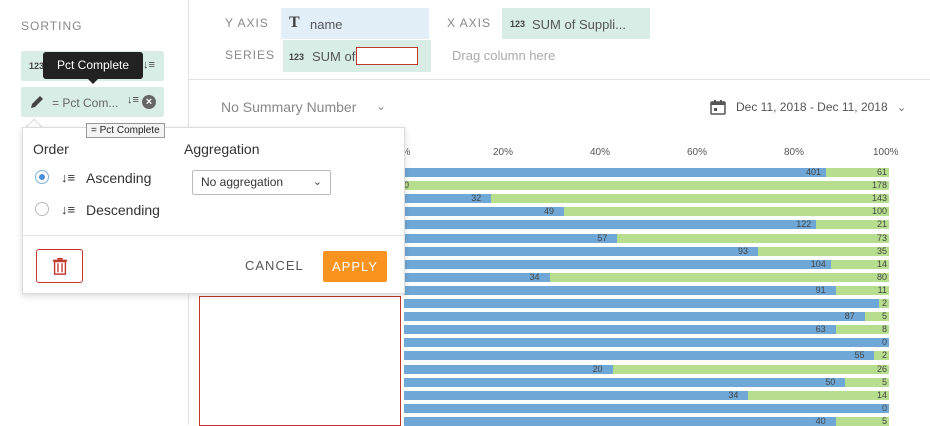 The image size is (930, 426). I want to click on bar-row: 34 14, so click(646, 395).